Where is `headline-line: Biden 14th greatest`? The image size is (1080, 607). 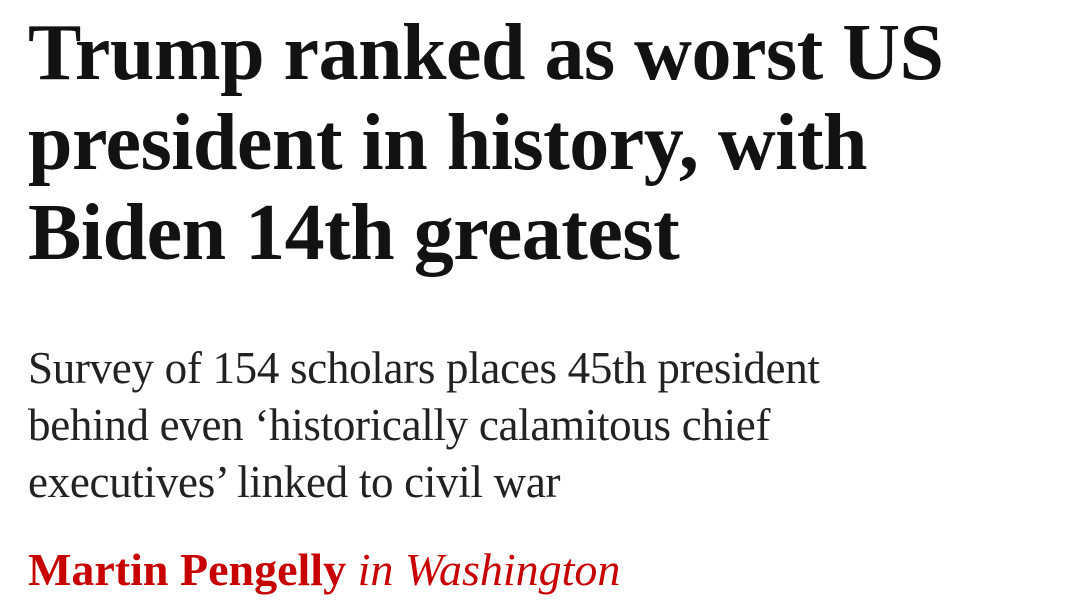
headline-line: Biden 14th greatest is located at coordinates (354, 233).